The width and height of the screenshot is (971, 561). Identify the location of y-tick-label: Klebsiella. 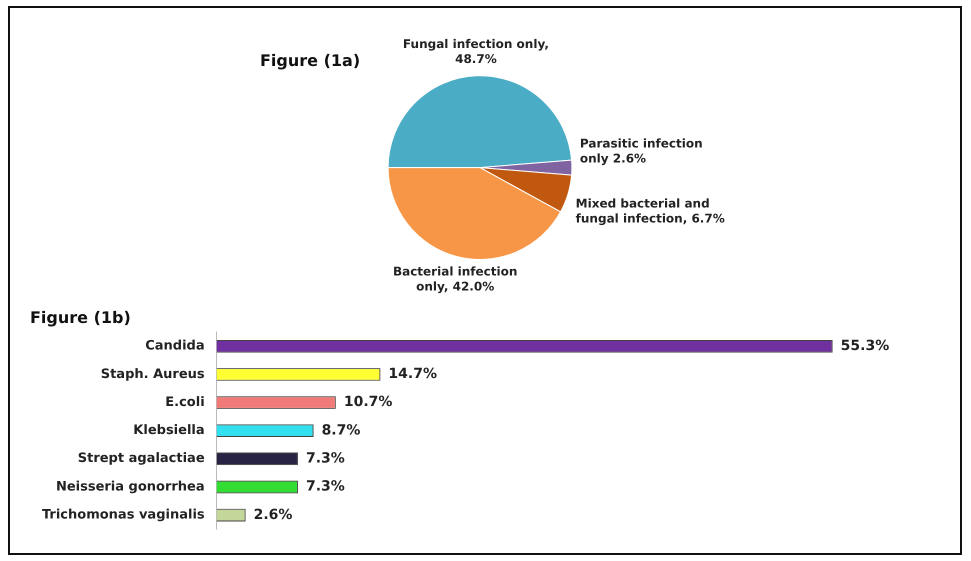
(169, 430).